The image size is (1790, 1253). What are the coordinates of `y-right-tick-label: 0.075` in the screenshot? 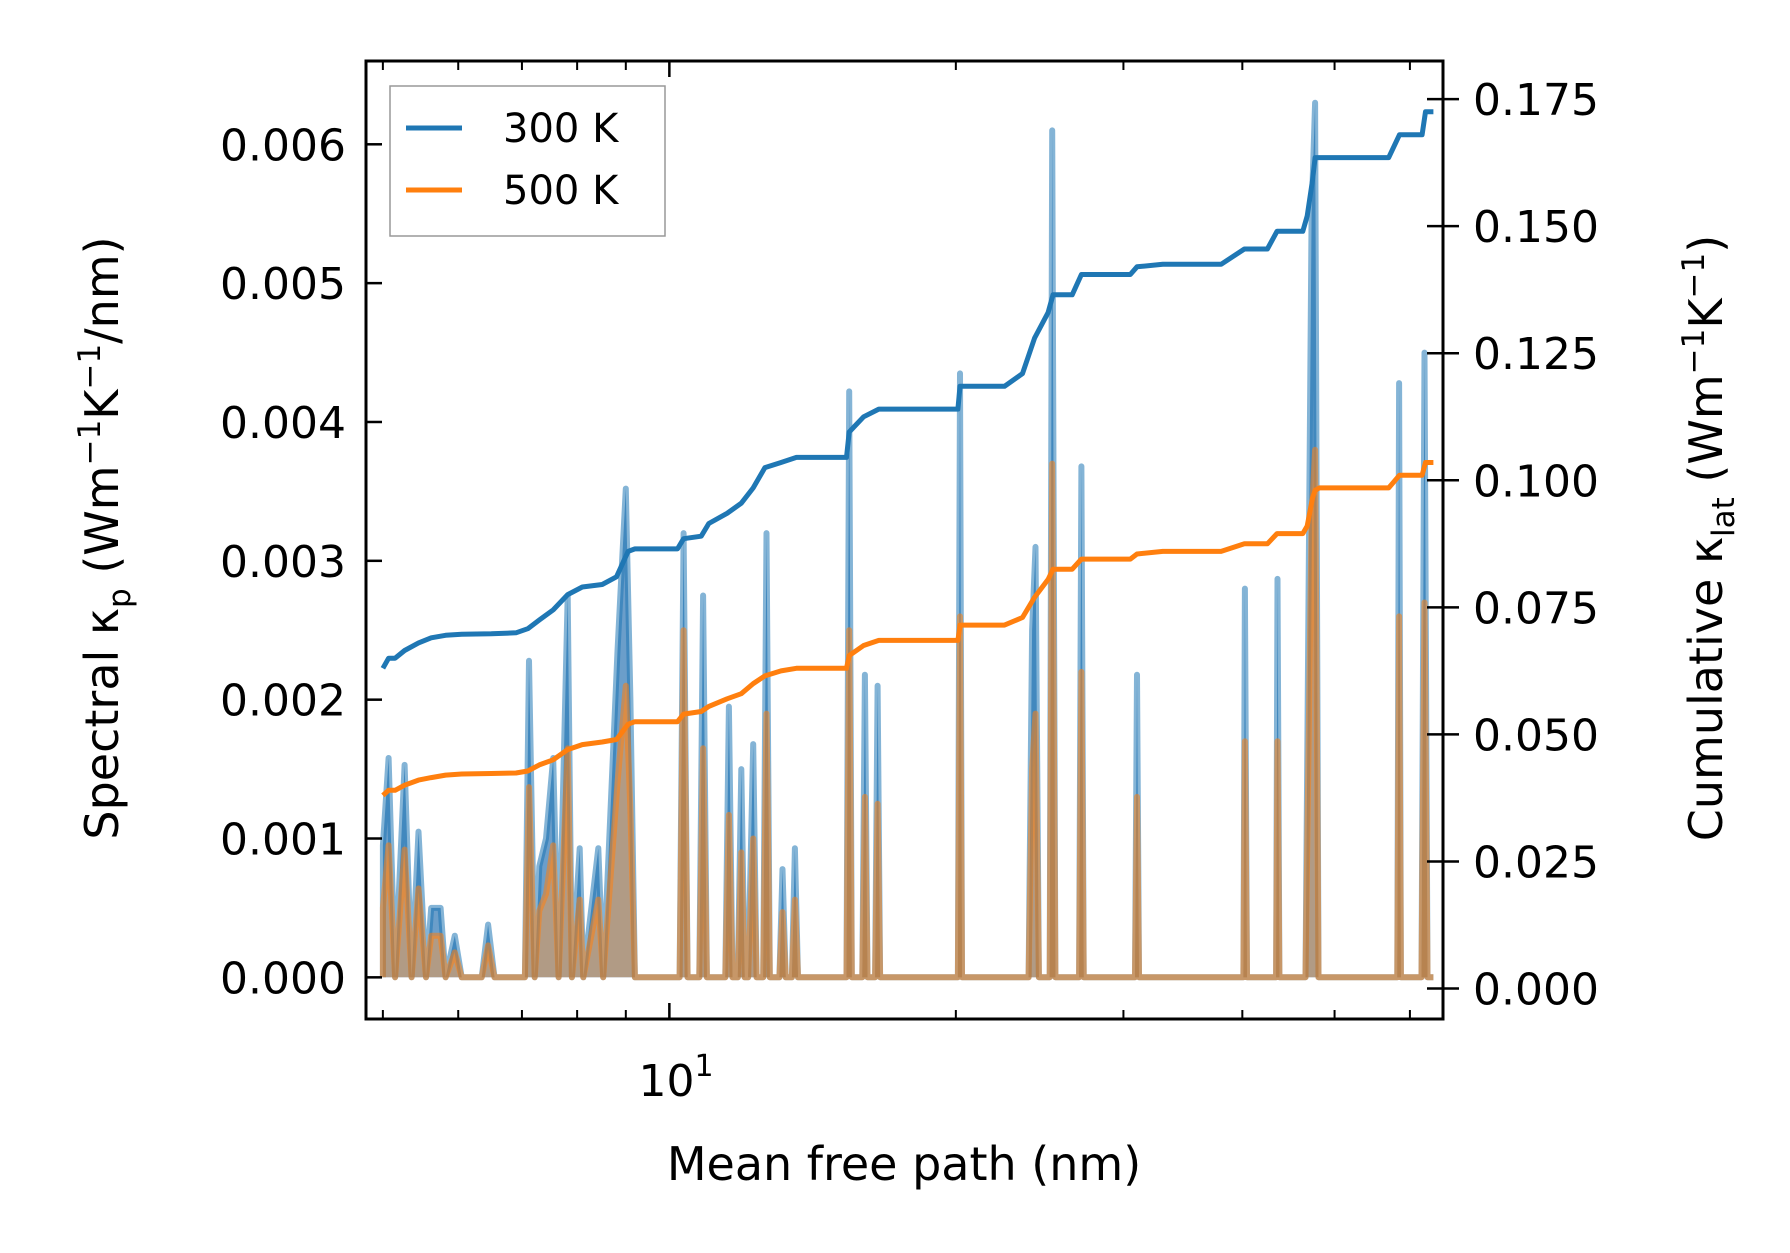 It's located at (1536, 608).